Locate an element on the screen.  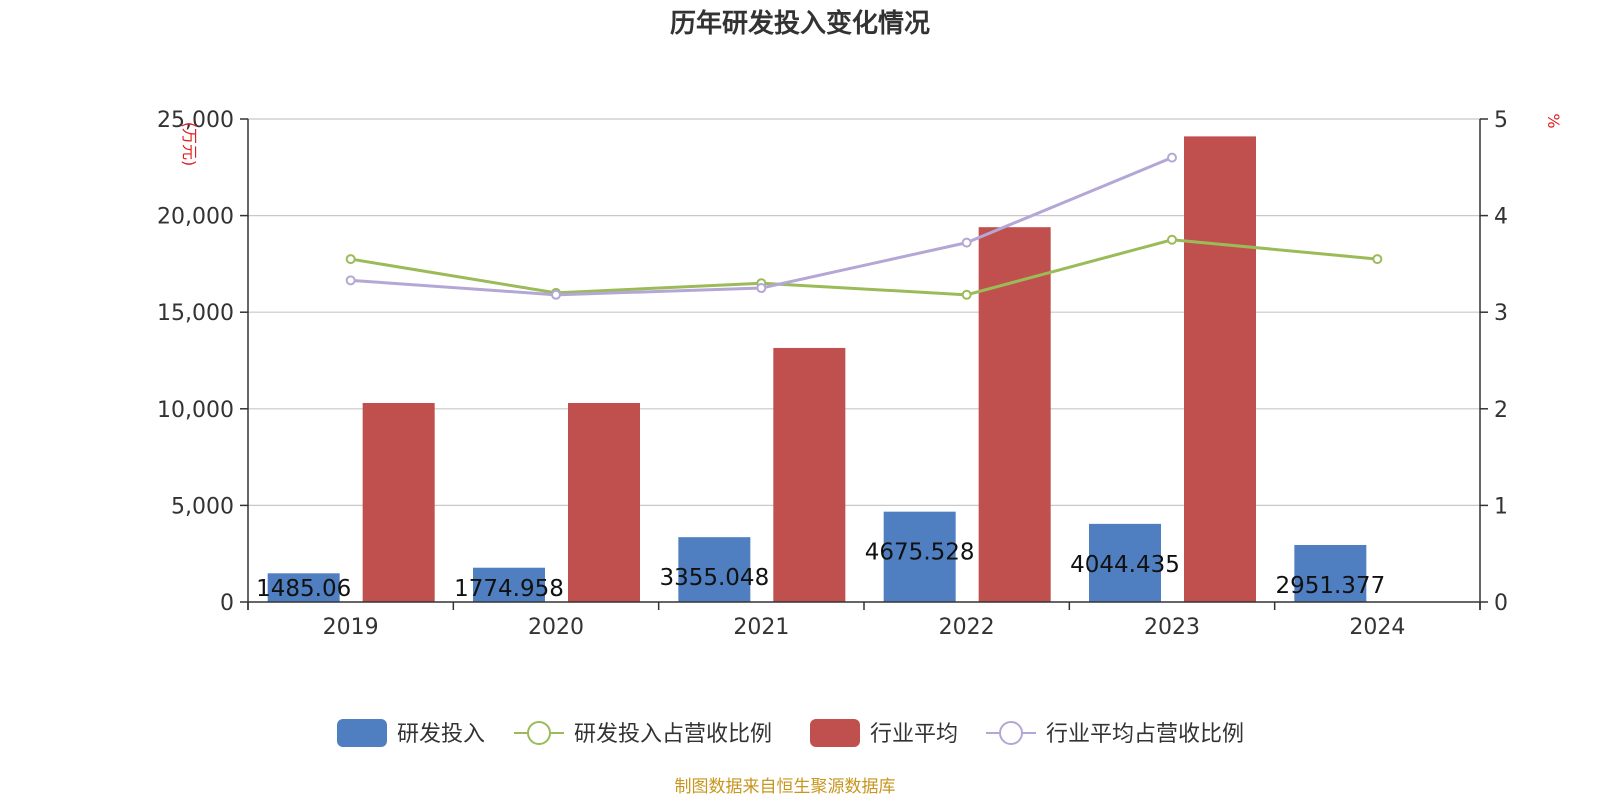
left-axis-tick-label: 25,000 is located at coordinates (195, 120).